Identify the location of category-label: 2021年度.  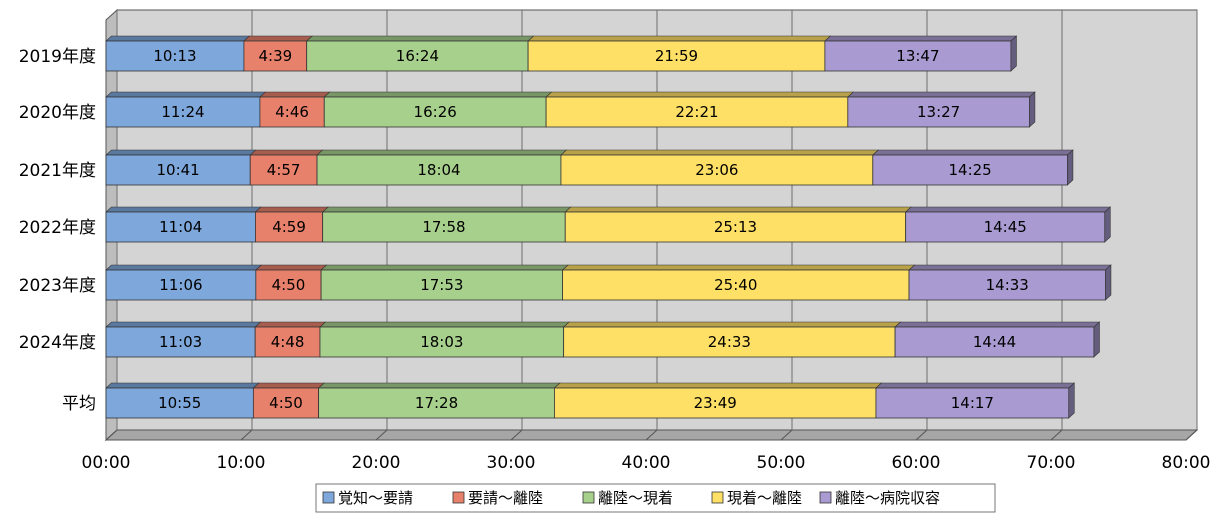
(57, 171).